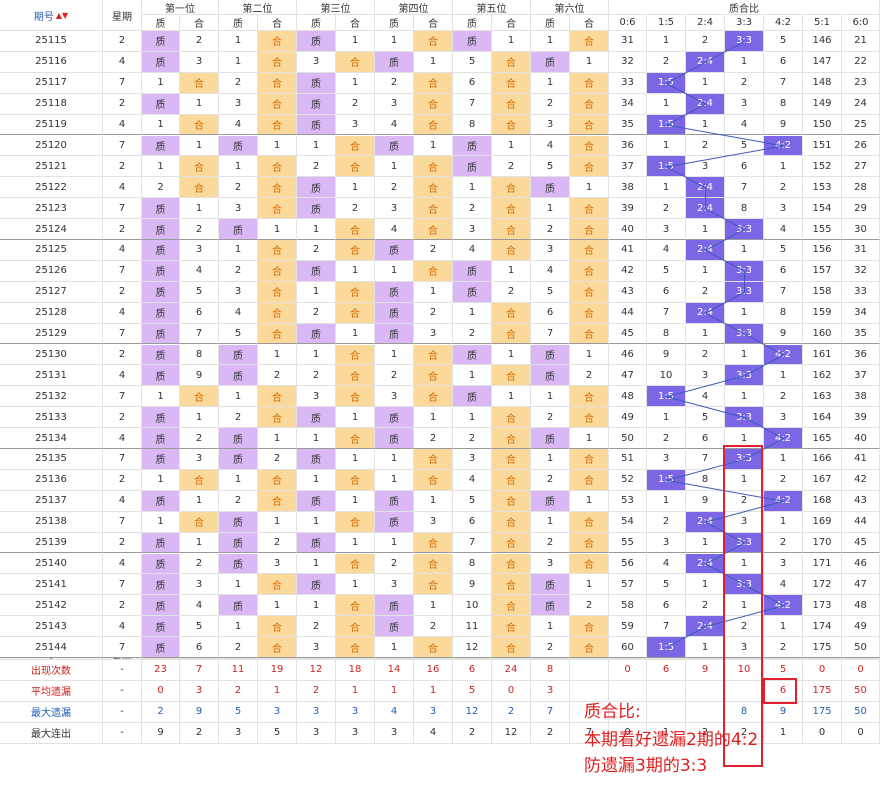  I want to click on issue-cell: 25122, so click(51, 188).